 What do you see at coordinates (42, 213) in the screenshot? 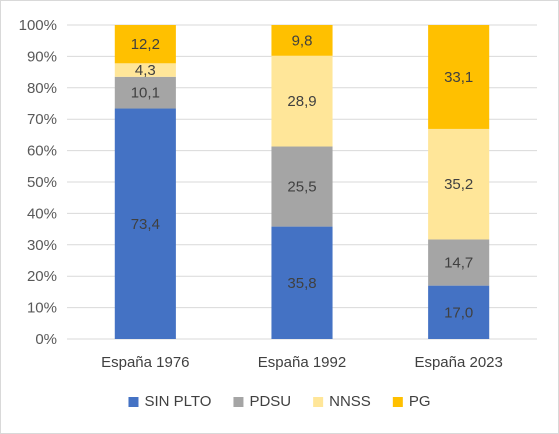
I see `y-tick-label: 40%` at bounding box center [42, 213].